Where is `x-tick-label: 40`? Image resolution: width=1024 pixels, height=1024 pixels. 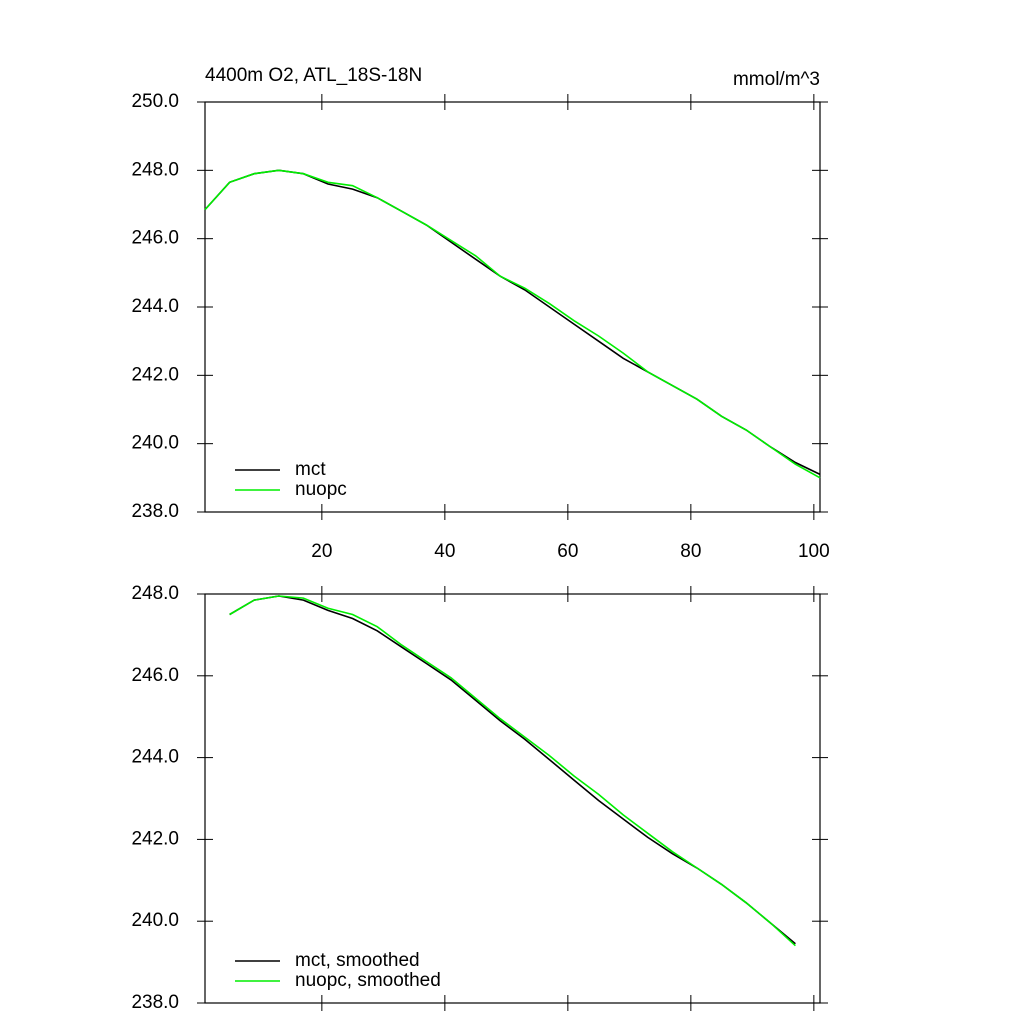 x-tick-label: 40 is located at coordinates (444, 551).